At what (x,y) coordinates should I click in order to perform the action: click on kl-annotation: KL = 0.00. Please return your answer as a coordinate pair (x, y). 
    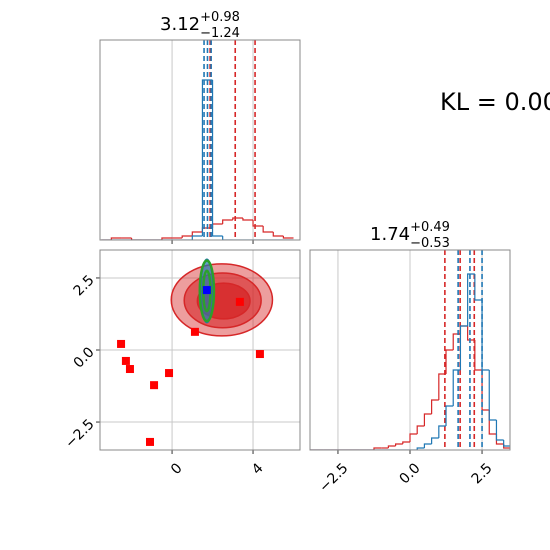
    Looking at the image, I should click on (495, 102).